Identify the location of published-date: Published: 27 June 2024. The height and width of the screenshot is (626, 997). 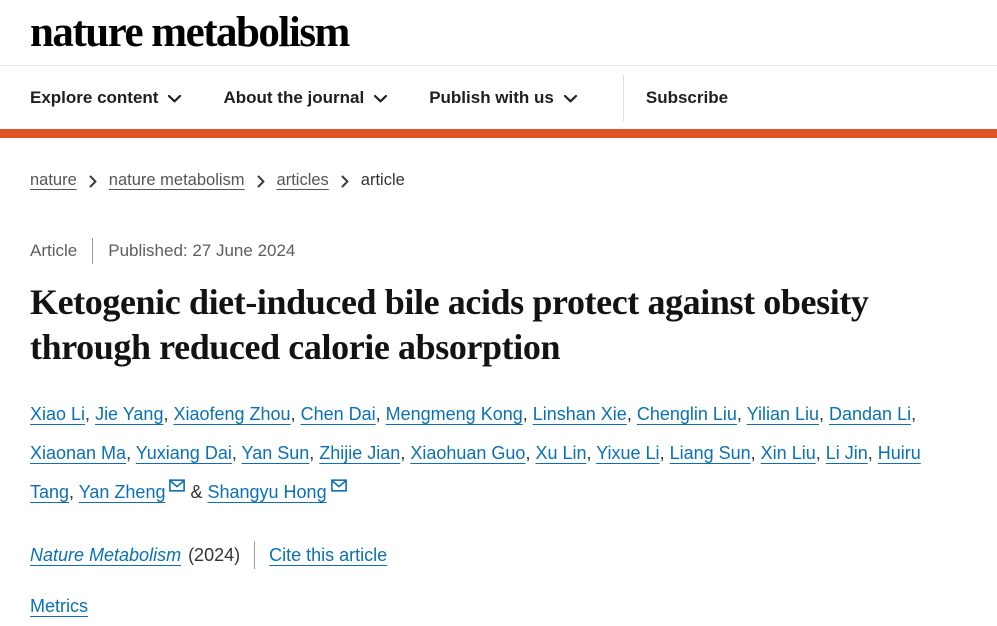
(202, 250).